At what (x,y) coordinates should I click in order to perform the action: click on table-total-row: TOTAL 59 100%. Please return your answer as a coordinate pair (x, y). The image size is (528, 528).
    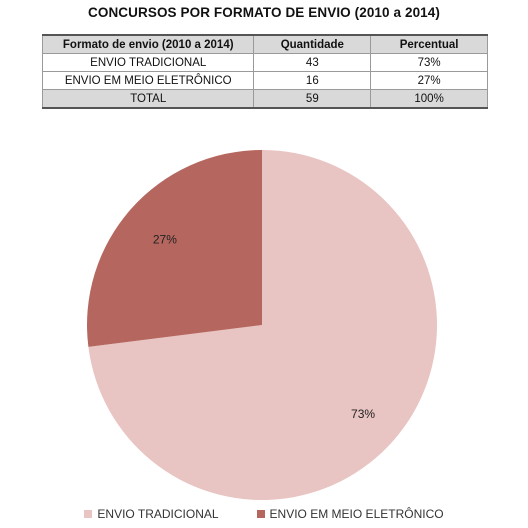
    Looking at the image, I should click on (264, 99).